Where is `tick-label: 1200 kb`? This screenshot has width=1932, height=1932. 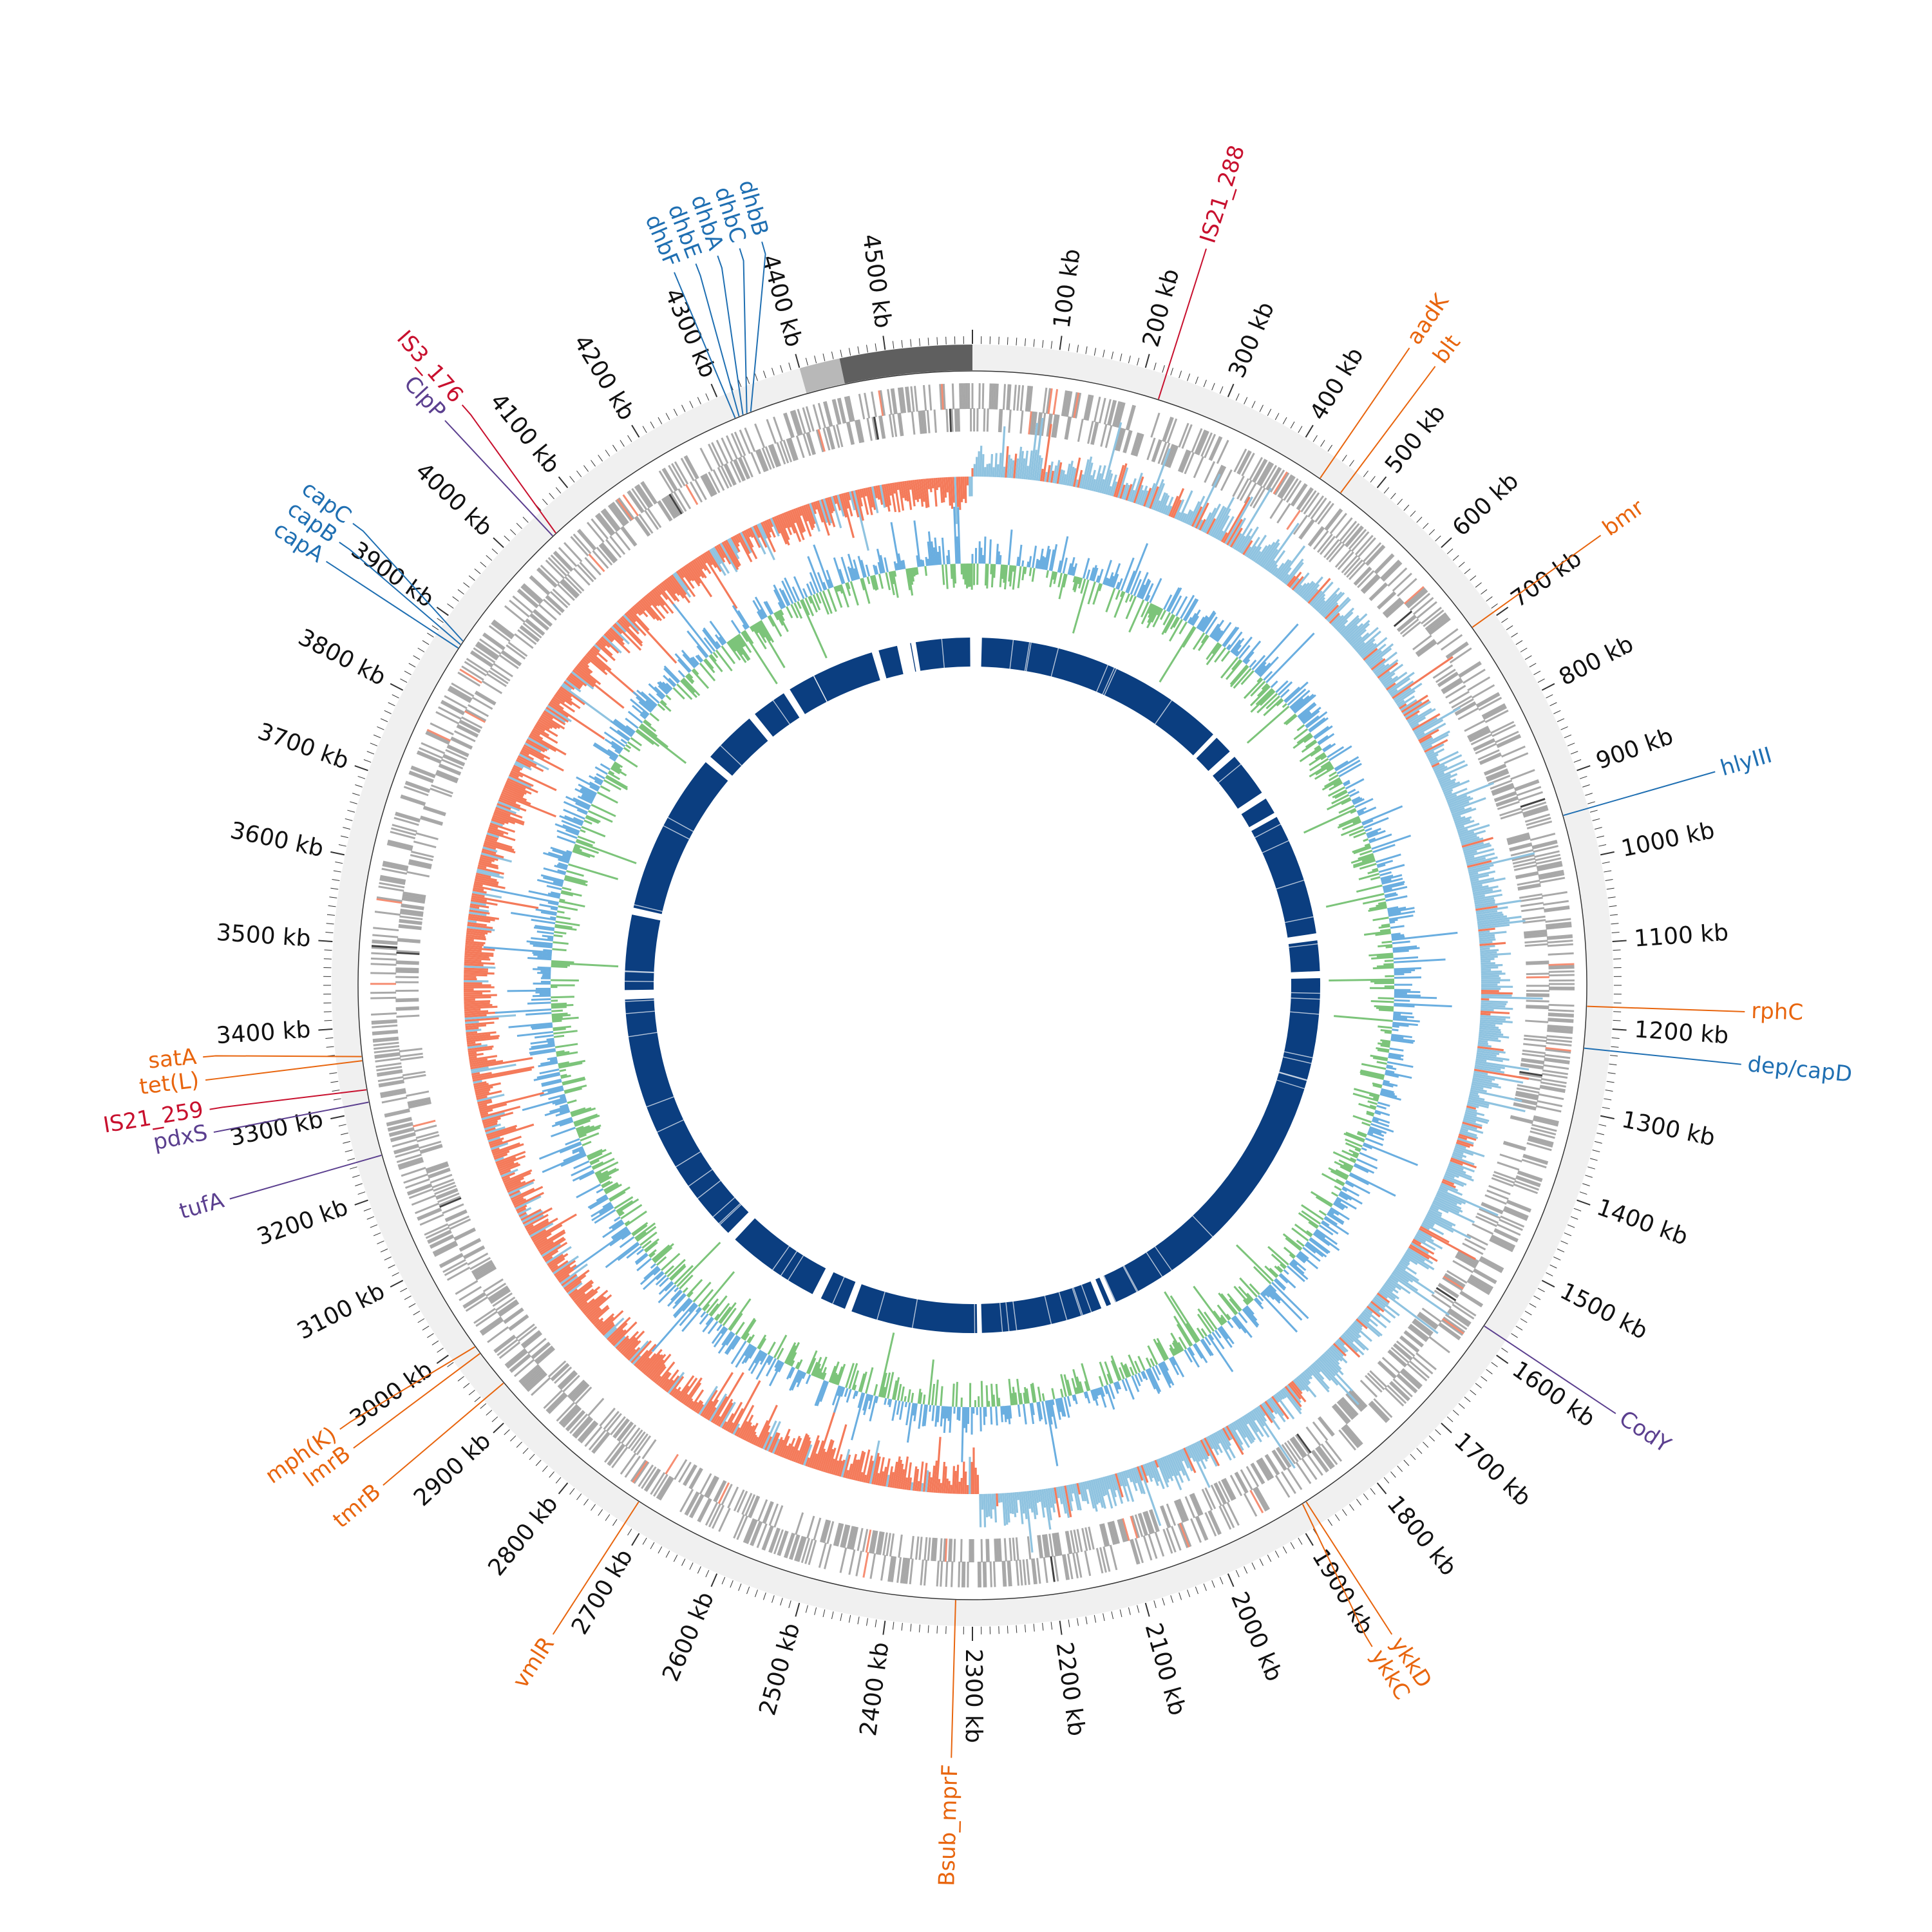 tick-label: 1200 kb is located at coordinates (1681, 1032).